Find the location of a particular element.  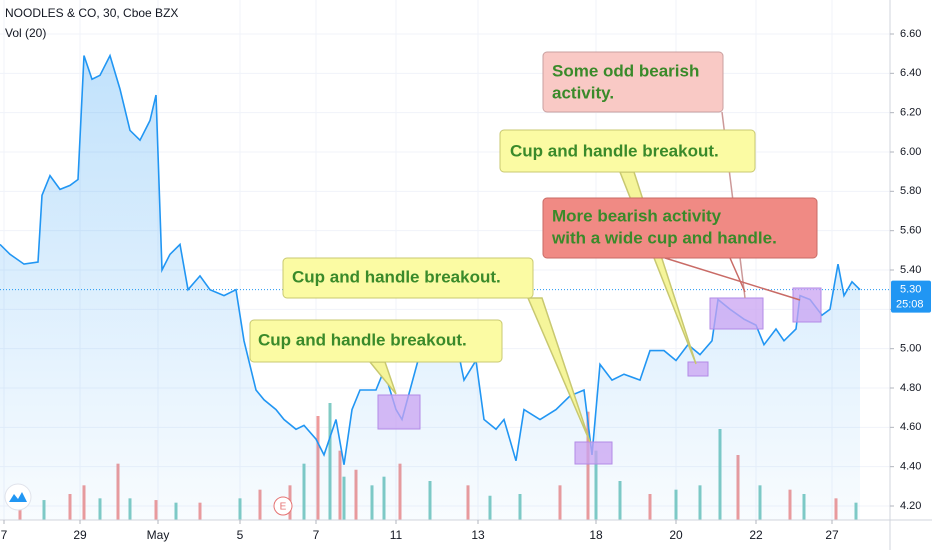

y-tick-label: 5.00 is located at coordinates (910, 349).